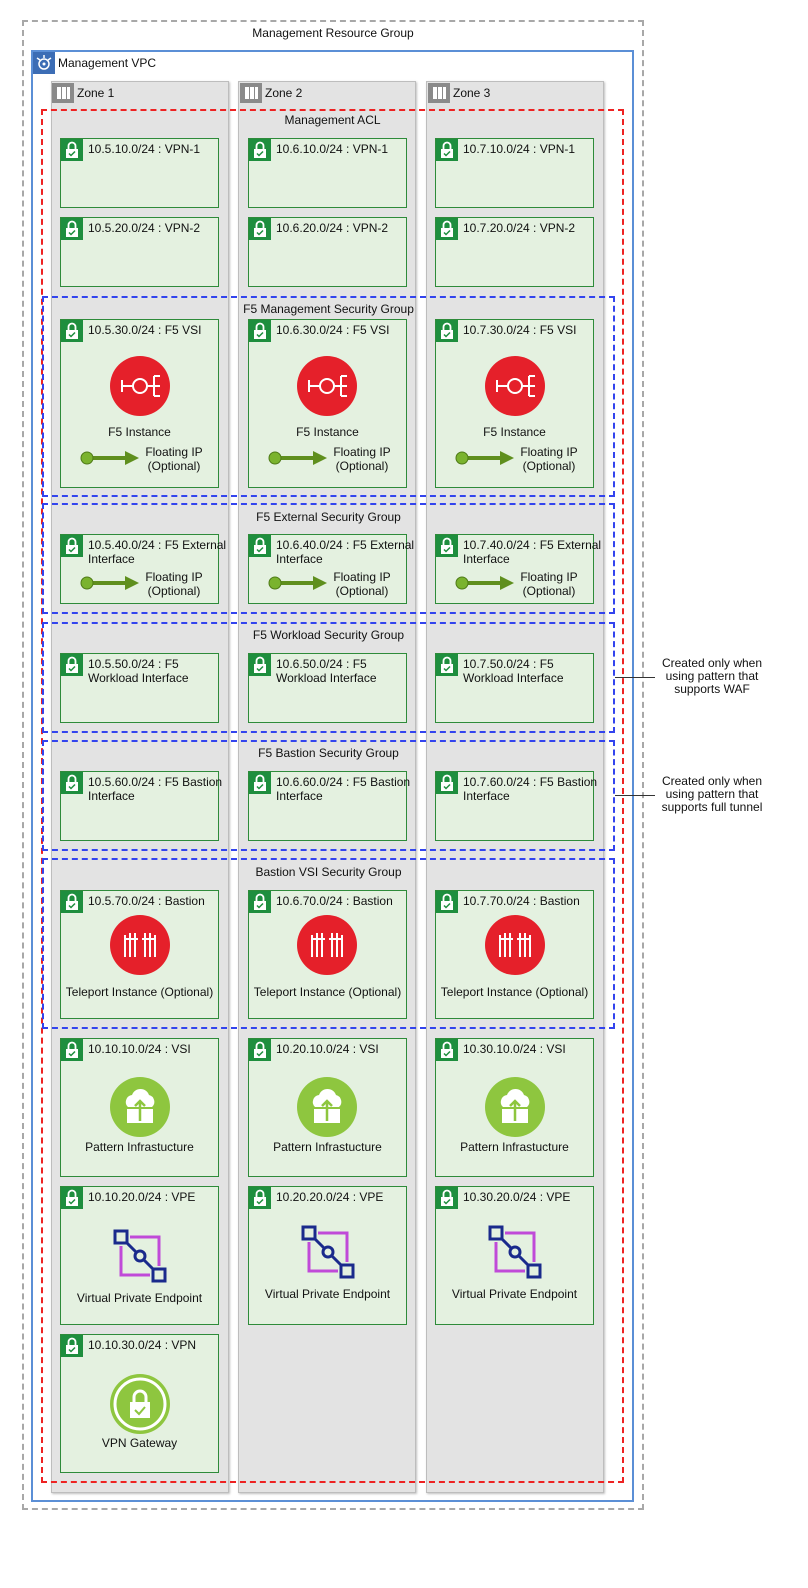 The width and height of the screenshot is (808, 1588). Describe the element at coordinates (514, 1294) in the screenshot. I see `vpe-label: Virtual Private Endpoint` at that location.